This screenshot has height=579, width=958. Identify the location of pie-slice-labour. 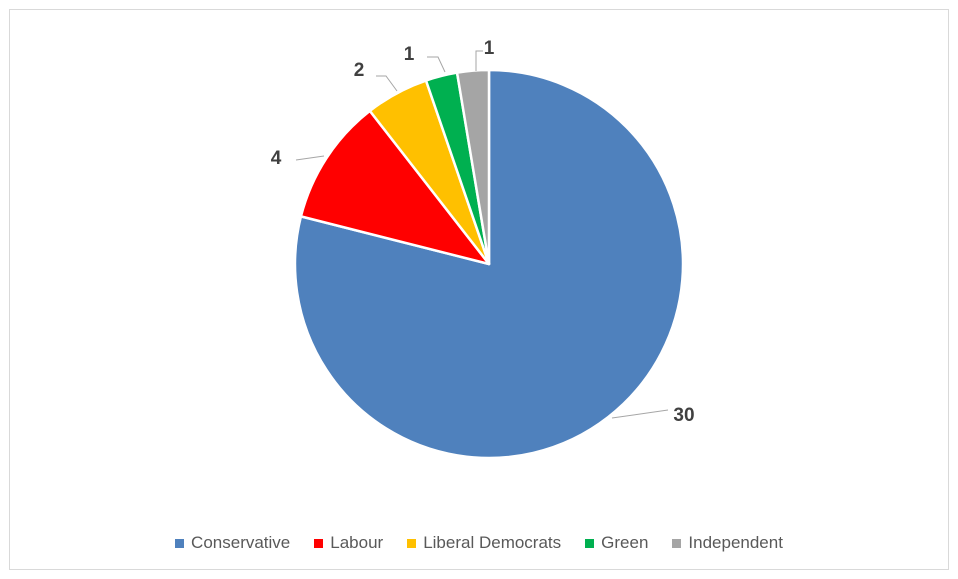
(395, 187).